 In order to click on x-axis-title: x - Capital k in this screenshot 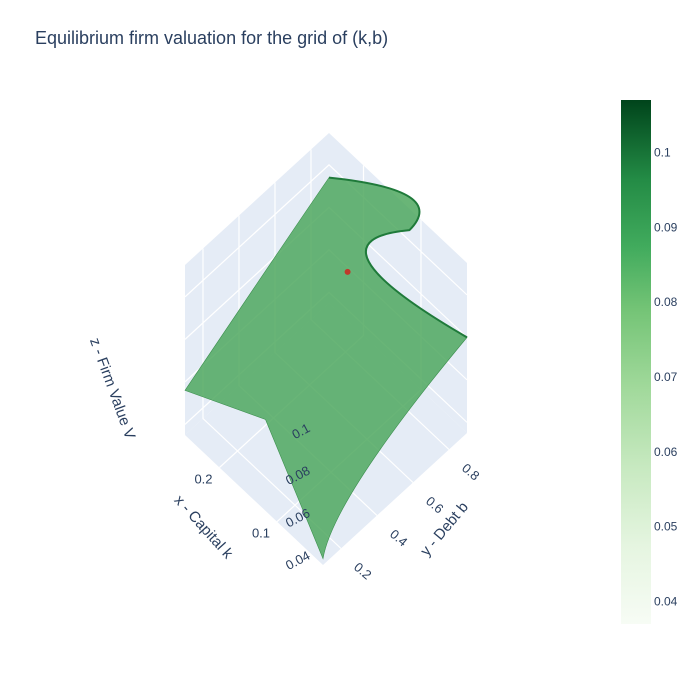, I will do `click(204, 527)`.